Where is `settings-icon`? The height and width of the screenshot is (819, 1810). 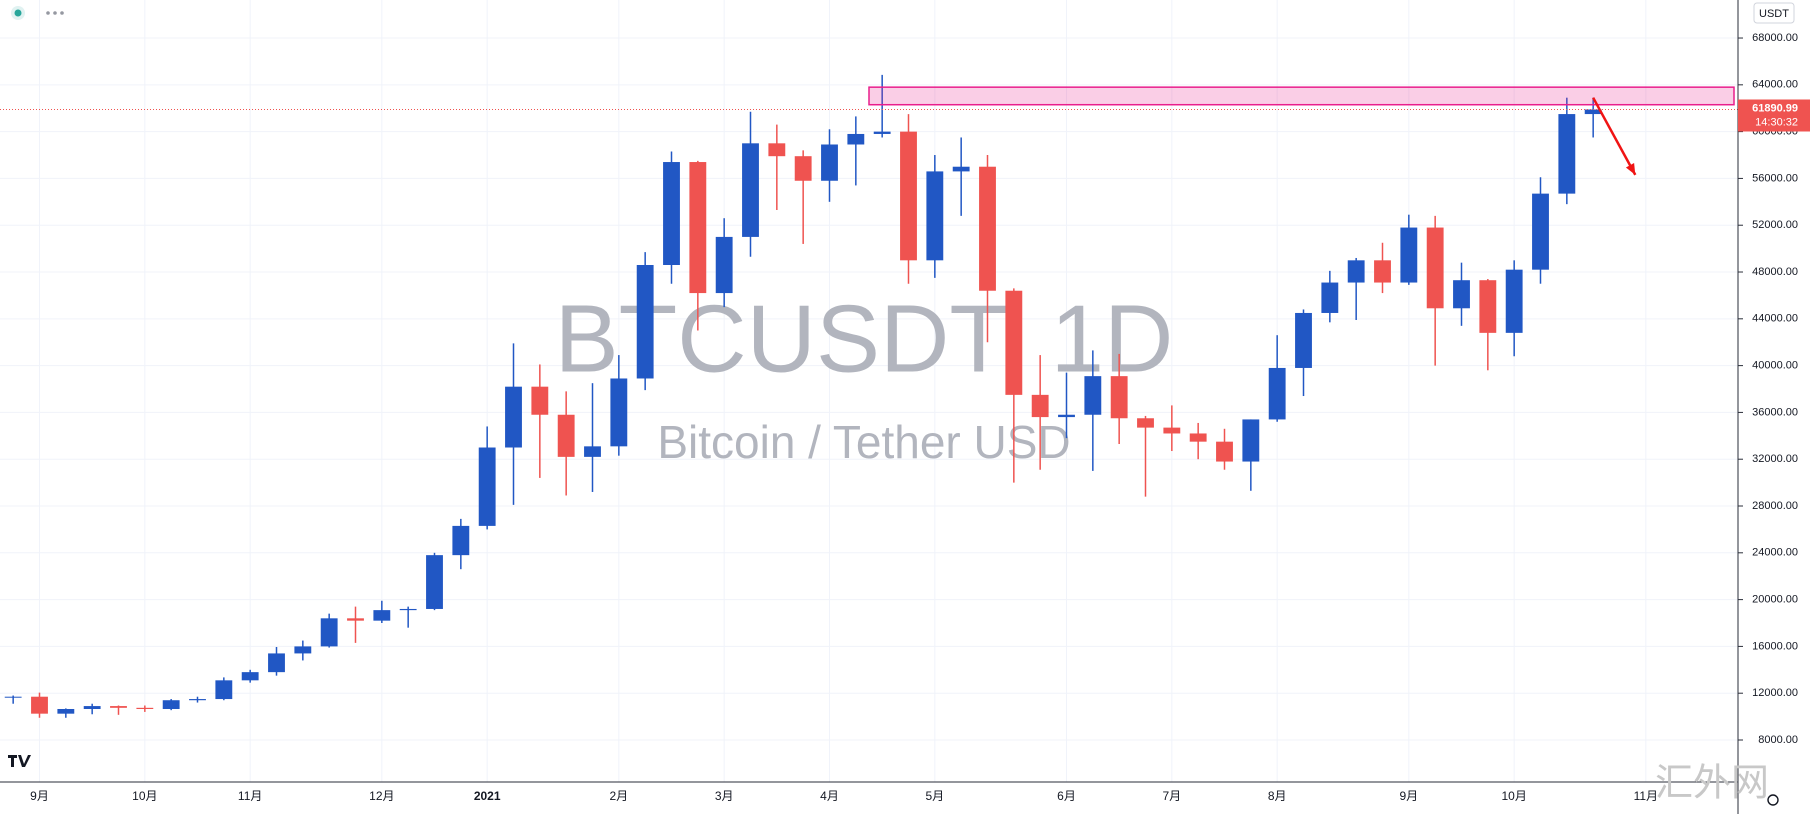
settings-icon is located at coordinates (1773, 800).